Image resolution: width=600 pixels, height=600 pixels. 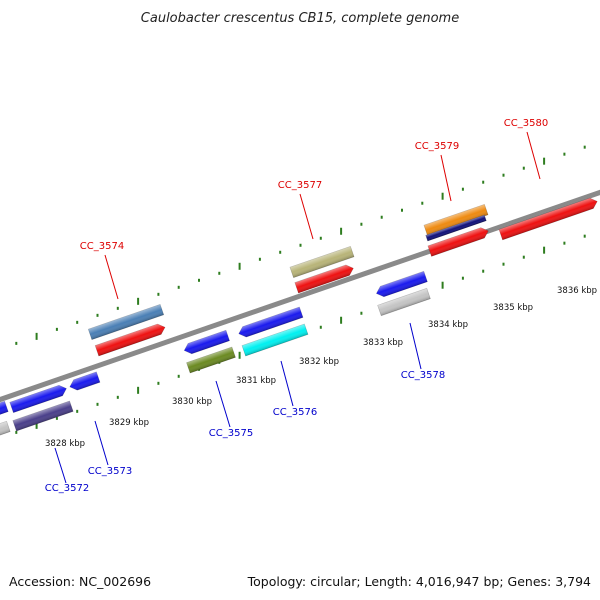 What do you see at coordinates (446, 178) in the screenshot?
I see `g3579-leader-line` at bounding box center [446, 178].